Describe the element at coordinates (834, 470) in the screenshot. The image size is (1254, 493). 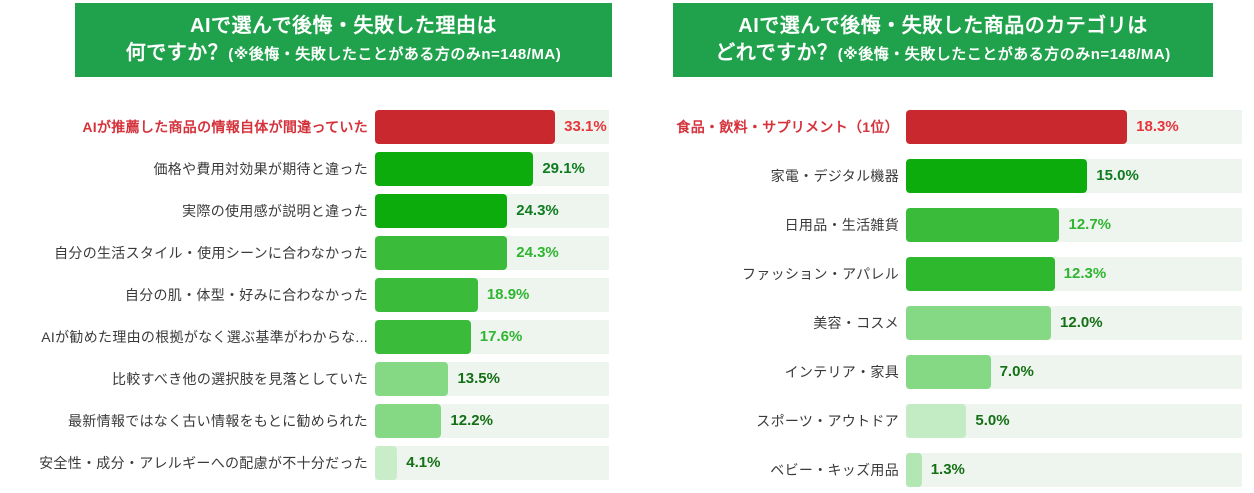
I see `category-label: ベビー・キッズ用品` at that location.